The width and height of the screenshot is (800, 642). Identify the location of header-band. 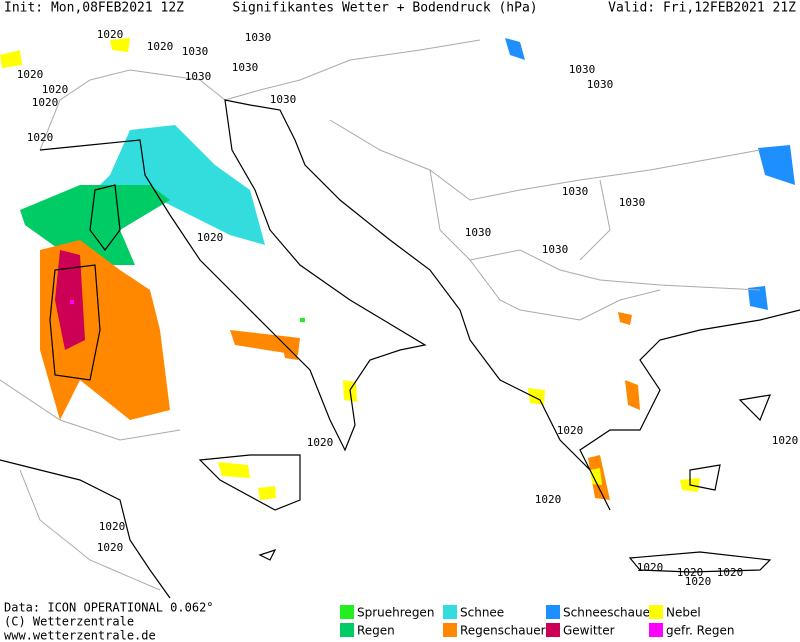
(400, 7).